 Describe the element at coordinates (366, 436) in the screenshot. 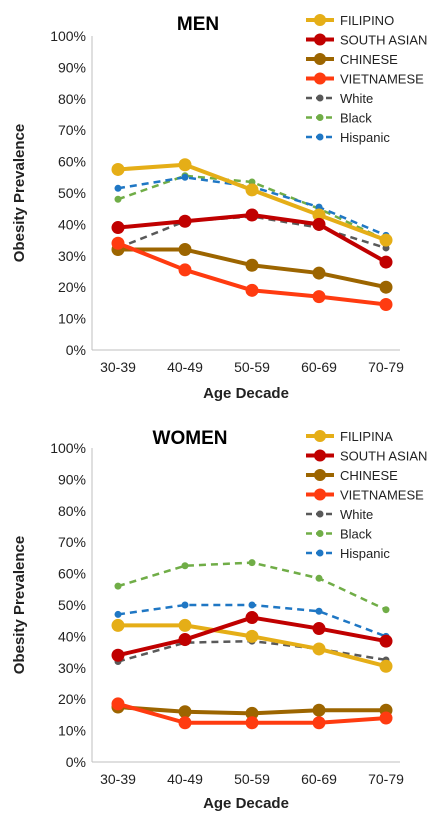

I see `legend-label: FILIPINA` at that location.